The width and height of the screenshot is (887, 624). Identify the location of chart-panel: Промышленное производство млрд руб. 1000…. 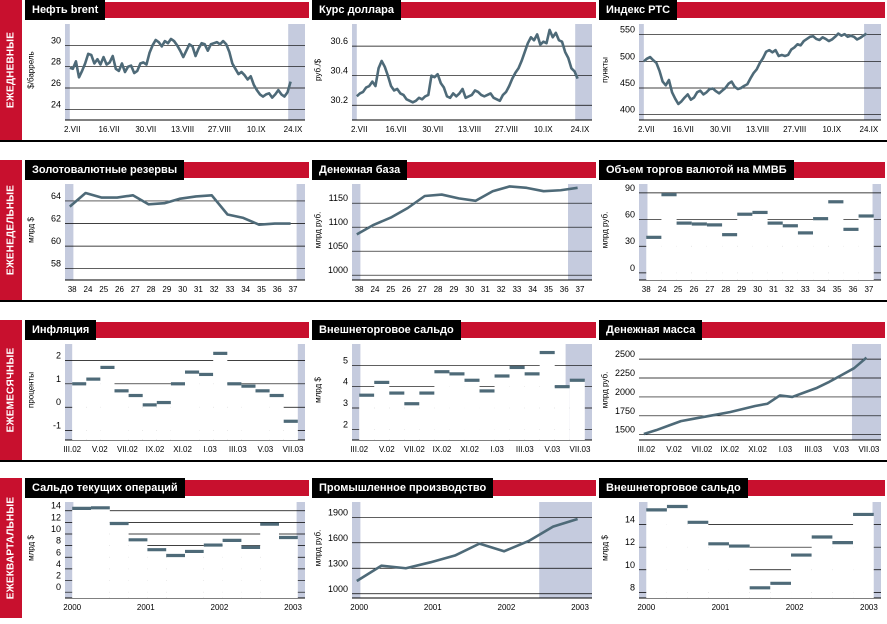
(454, 548).